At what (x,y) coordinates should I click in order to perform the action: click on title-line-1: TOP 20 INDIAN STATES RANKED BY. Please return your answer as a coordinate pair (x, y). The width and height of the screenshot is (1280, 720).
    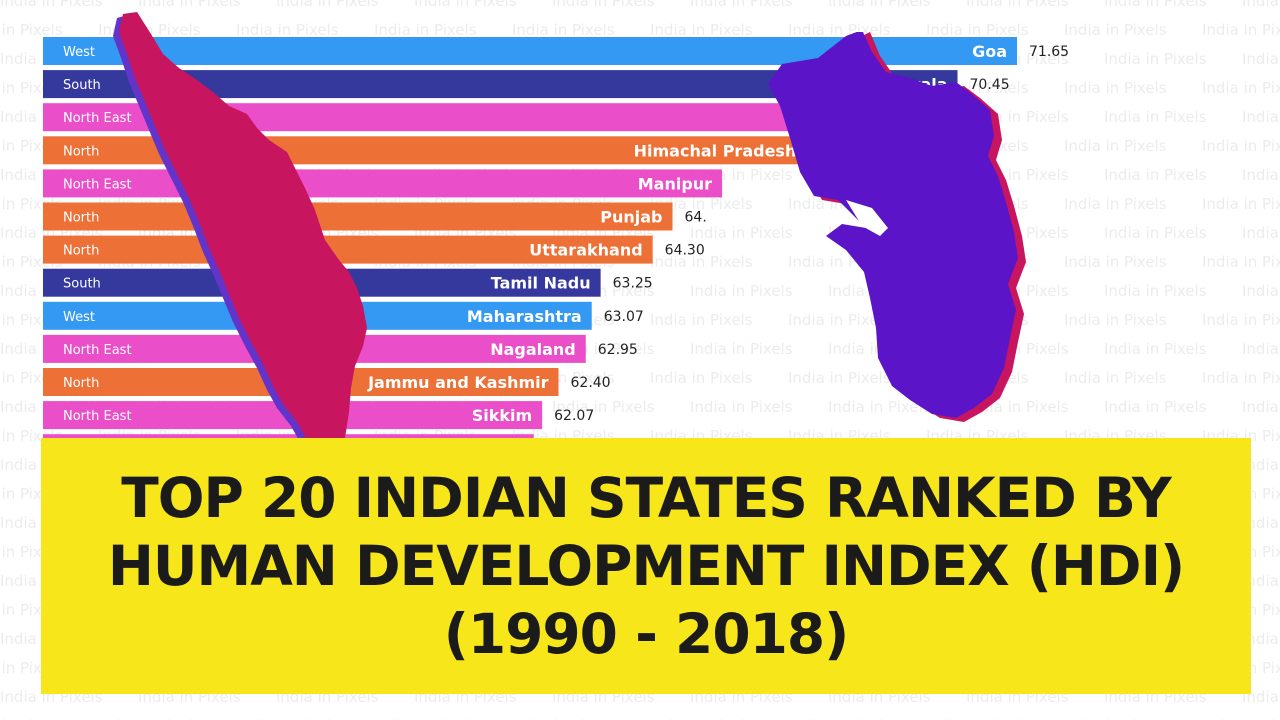
    Looking at the image, I should click on (646, 498).